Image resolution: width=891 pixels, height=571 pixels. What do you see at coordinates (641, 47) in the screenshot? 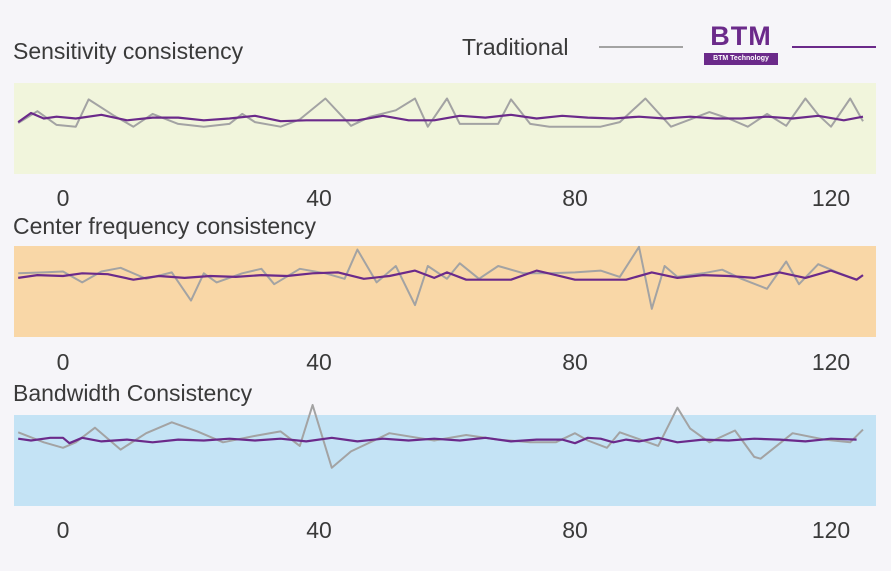
I see `legend-traditional-line` at bounding box center [641, 47].